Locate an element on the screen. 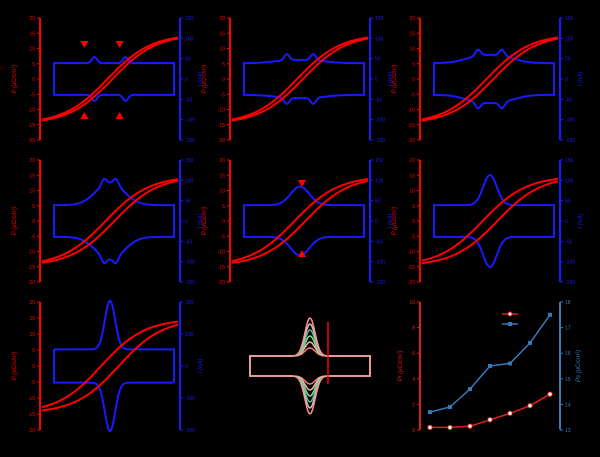 The height and width of the screenshot is (457, 600). overlay-current-loop is located at coordinates (310, 366).